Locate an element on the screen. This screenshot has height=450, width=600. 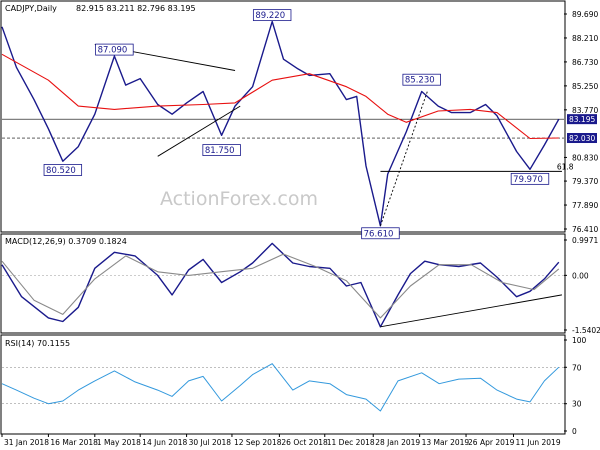
rsi-layer is located at coordinates (282, 387).